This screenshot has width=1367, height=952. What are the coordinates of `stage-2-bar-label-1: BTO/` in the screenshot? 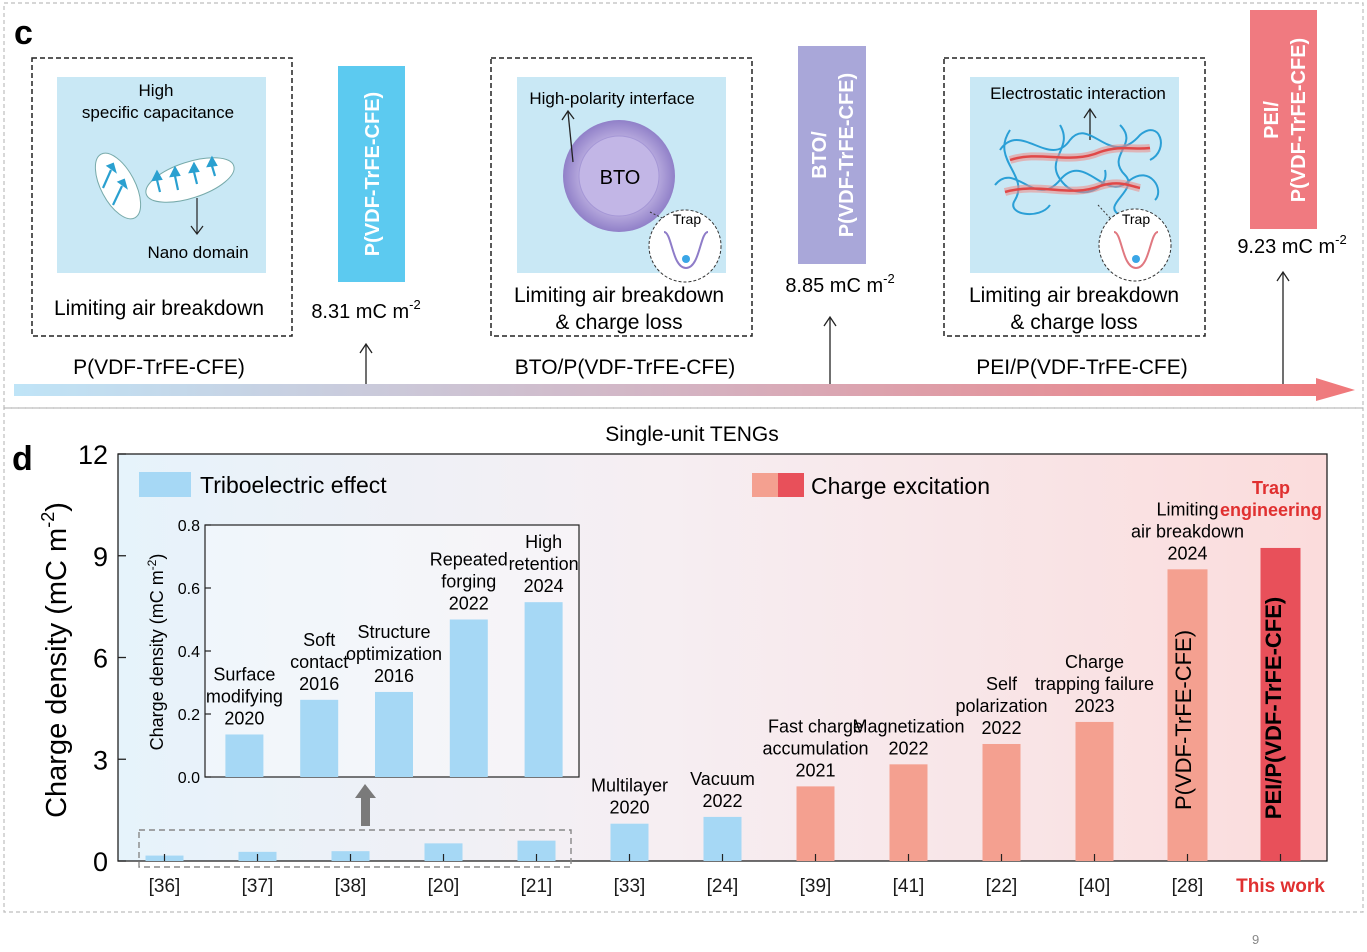 It's located at (820, 155).